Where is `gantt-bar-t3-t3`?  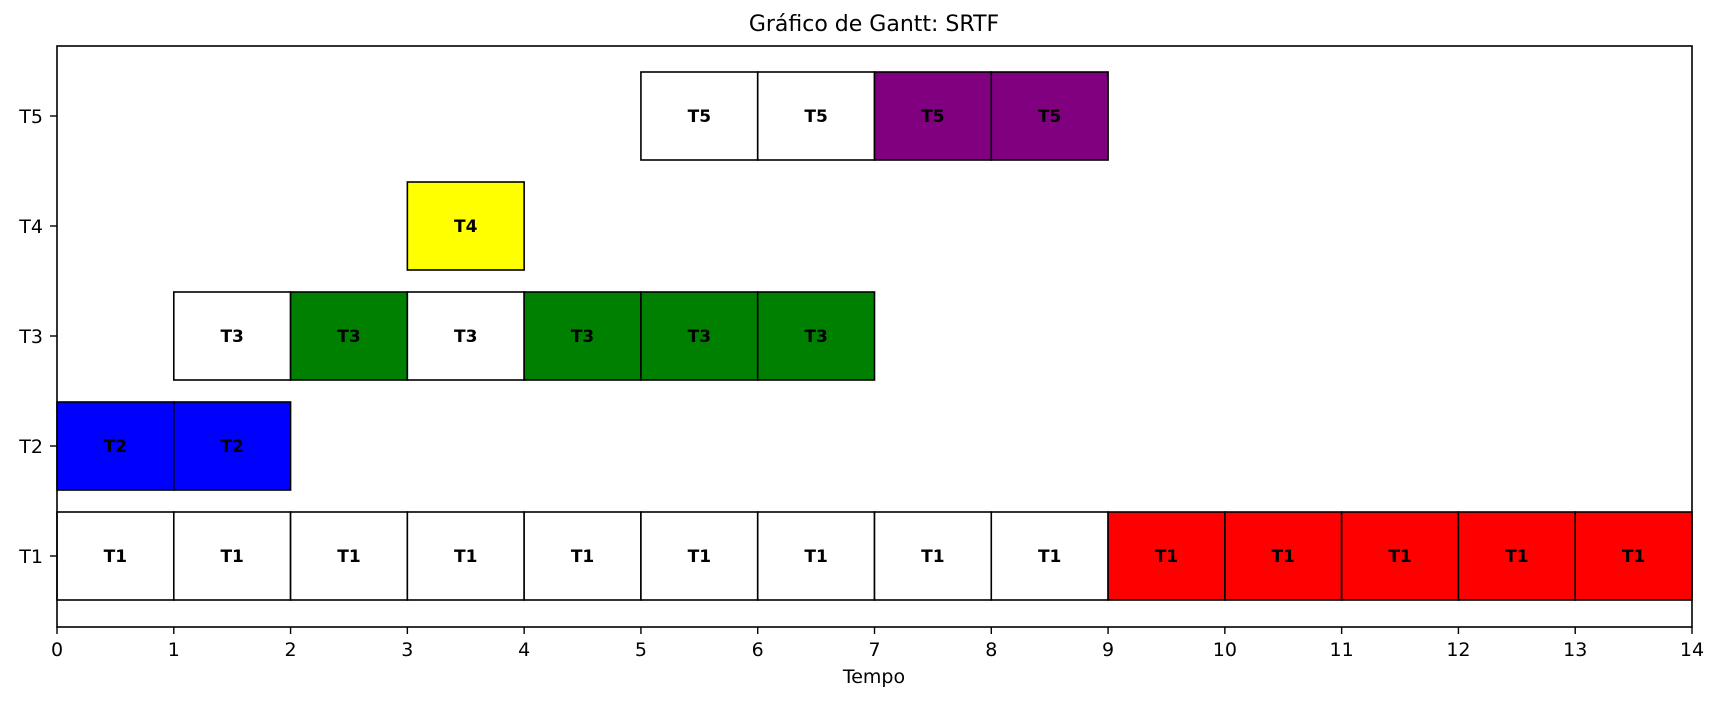 gantt-bar-t3-t3 is located at coordinates (465, 336).